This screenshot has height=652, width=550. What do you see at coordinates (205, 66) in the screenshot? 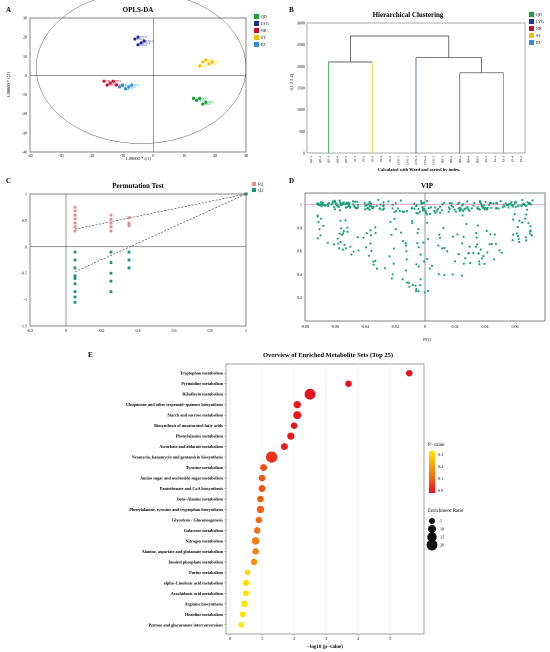
I see `panel-a-point-label: ST-4` at bounding box center [205, 66].